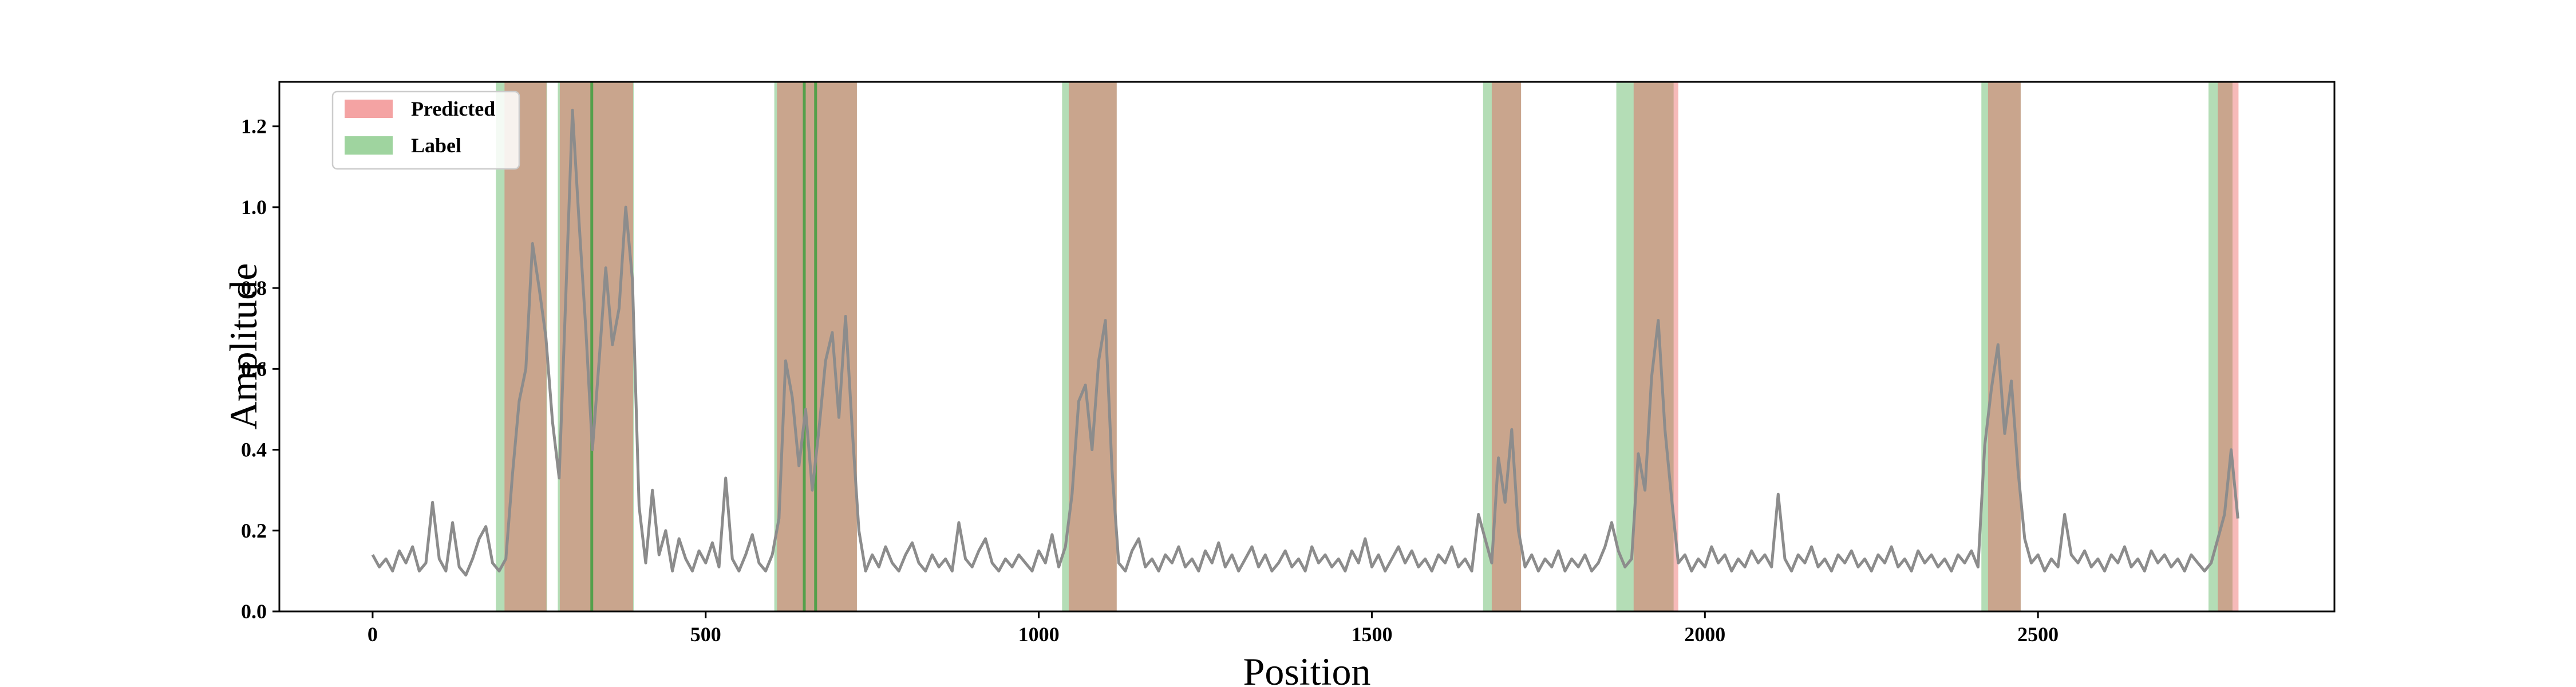 This screenshot has height=687, width=2576. I want to click on y-axis-title: Amplitude, so click(243, 347).